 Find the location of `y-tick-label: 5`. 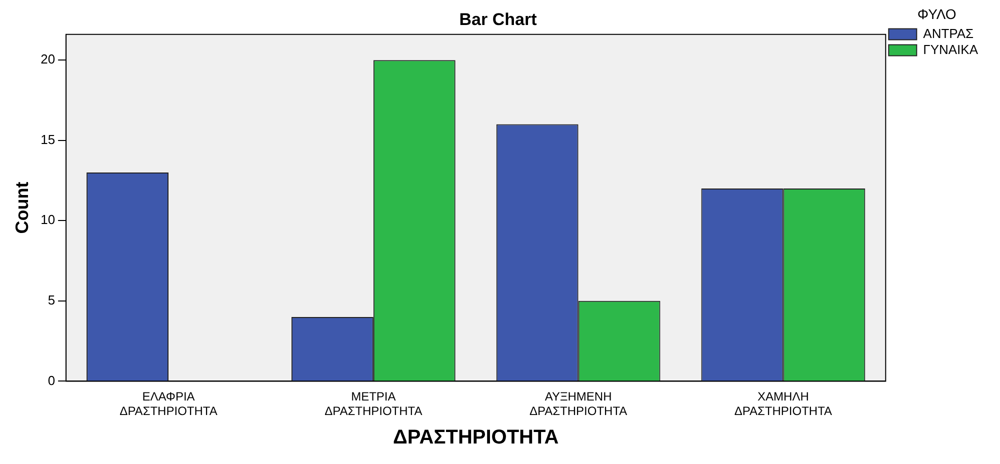

y-tick-label: 5 is located at coordinates (52, 300).